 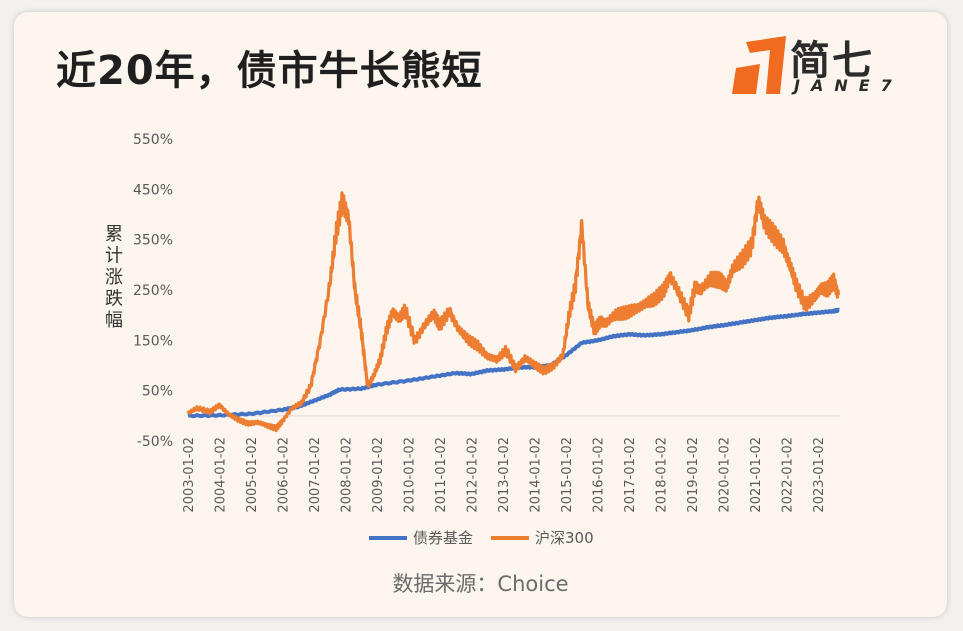 I want to click on y-tick-label: 250%, so click(x=153, y=291).